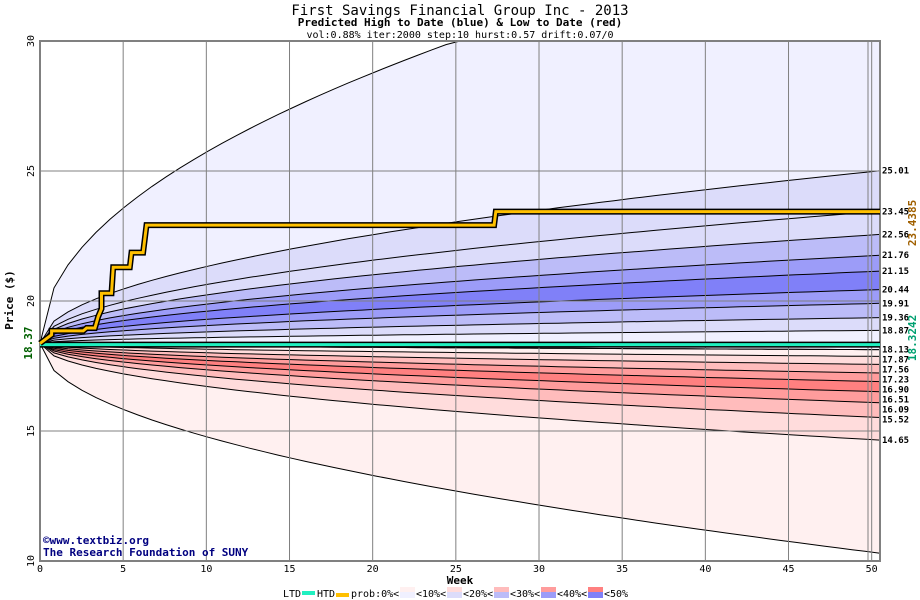 The height and width of the screenshot is (600, 920). Describe the element at coordinates (895, 441) in the screenshot. I see `right-value-label: 14.65` at that location.